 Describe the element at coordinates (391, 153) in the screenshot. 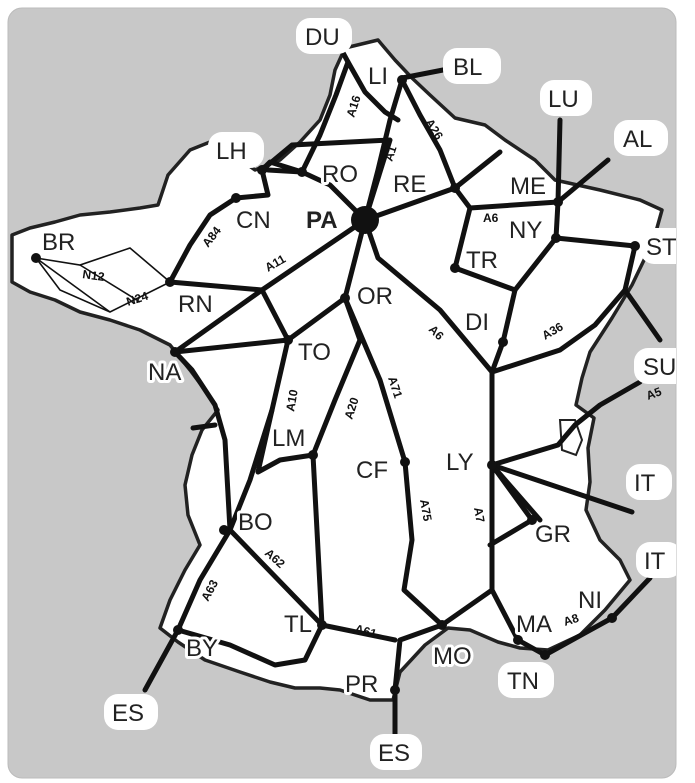

I see `road-label-a1: A1` at that location.